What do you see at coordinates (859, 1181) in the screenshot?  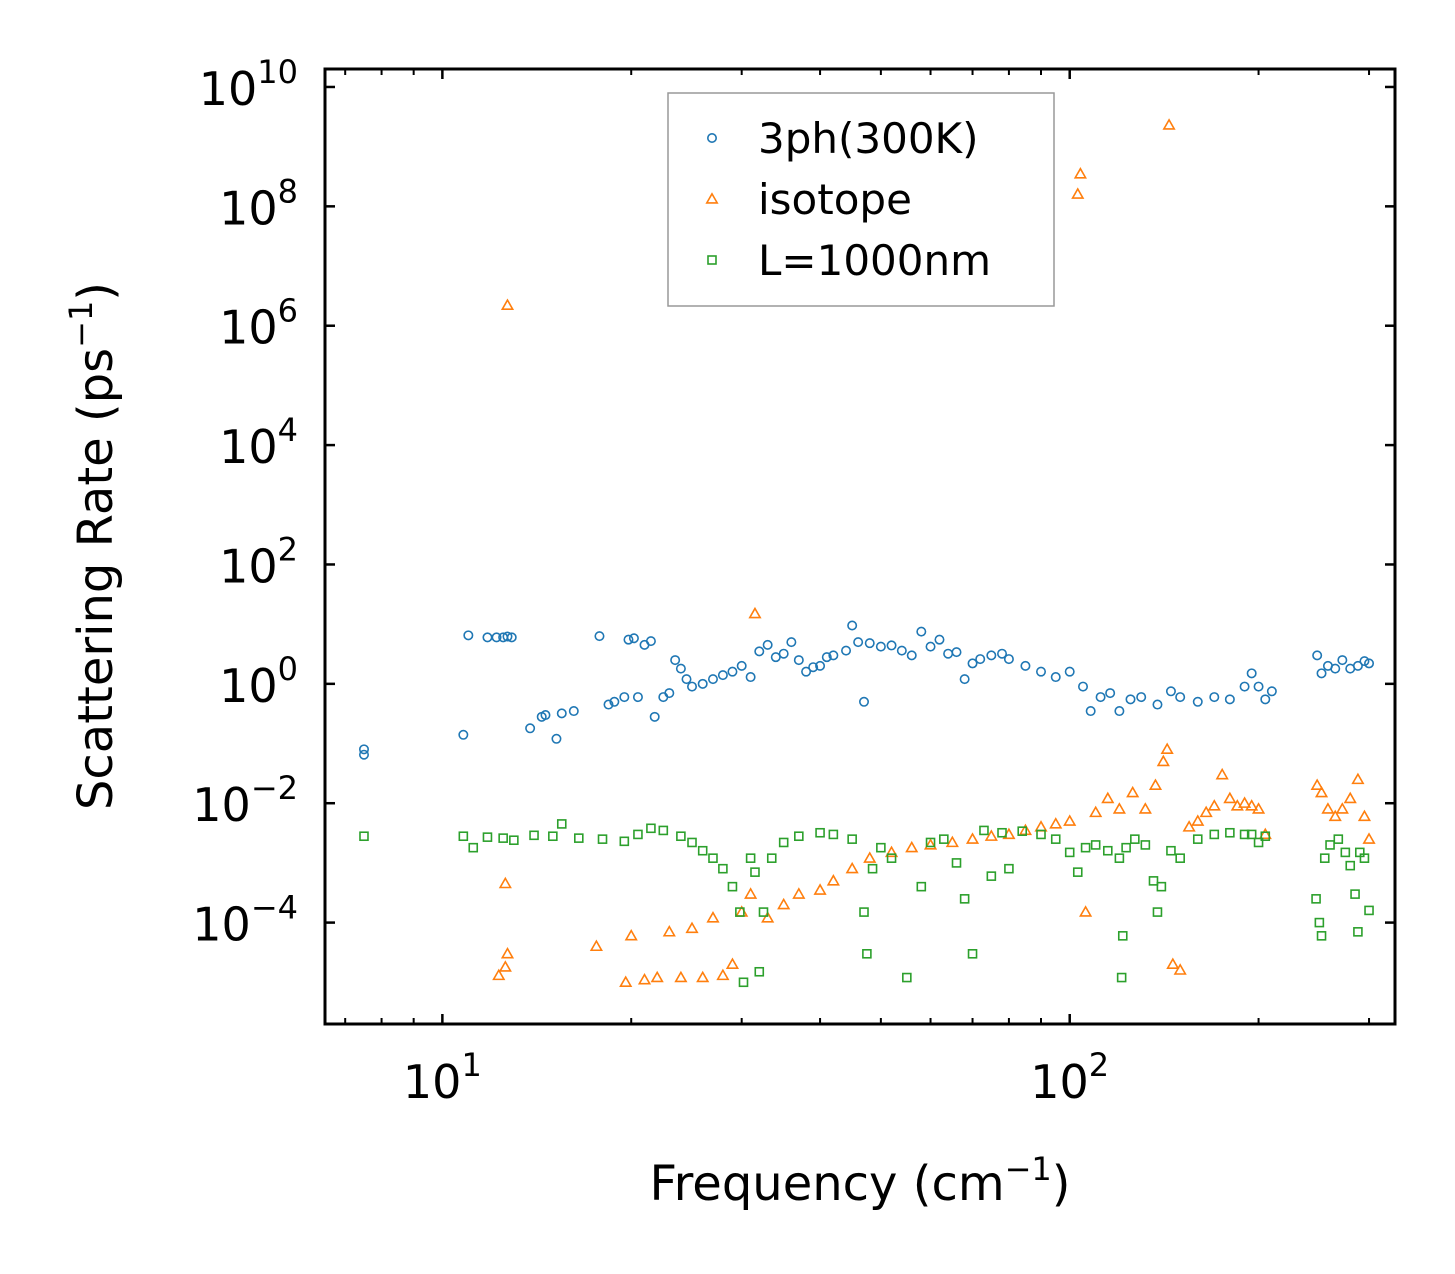 I see `x-axis-title: Frequency (cm−1)` at bounding box center [859, 1181].